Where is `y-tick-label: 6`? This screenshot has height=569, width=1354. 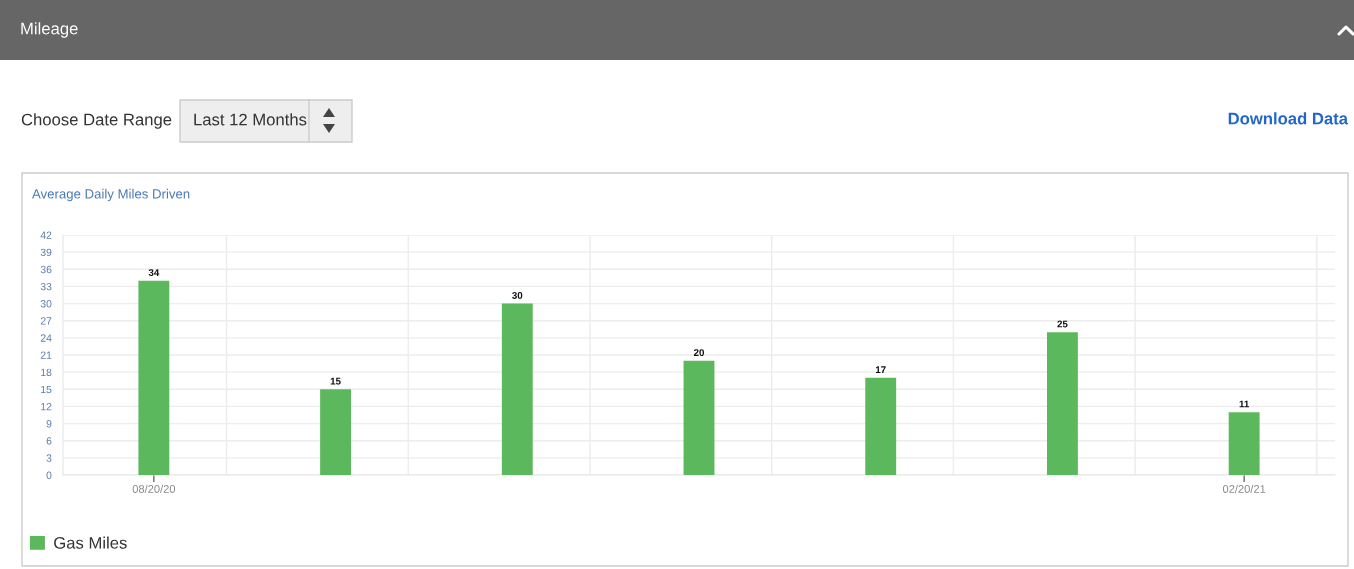 y-tick-label: 6 is located at coordinates (49, 441).